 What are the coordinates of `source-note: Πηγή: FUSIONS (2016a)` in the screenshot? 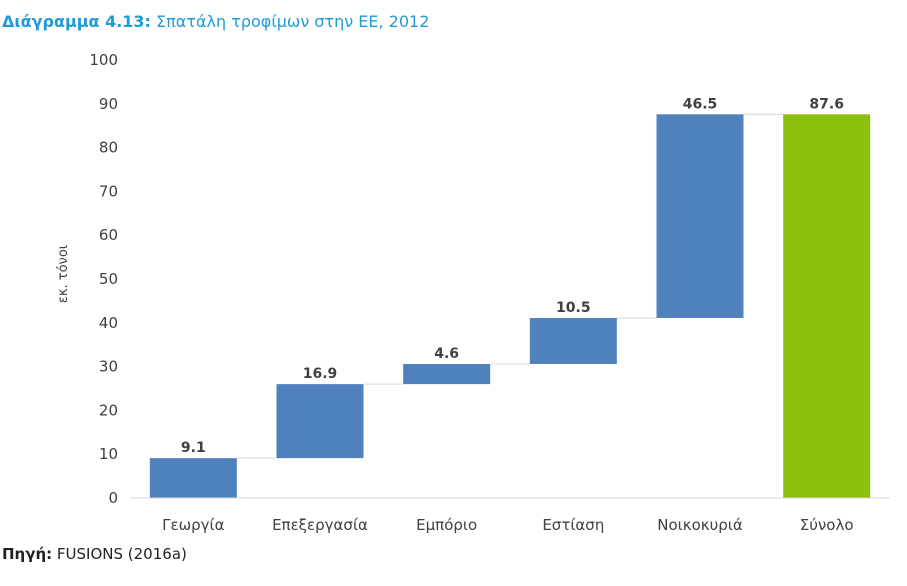 It's located at (94, 554).